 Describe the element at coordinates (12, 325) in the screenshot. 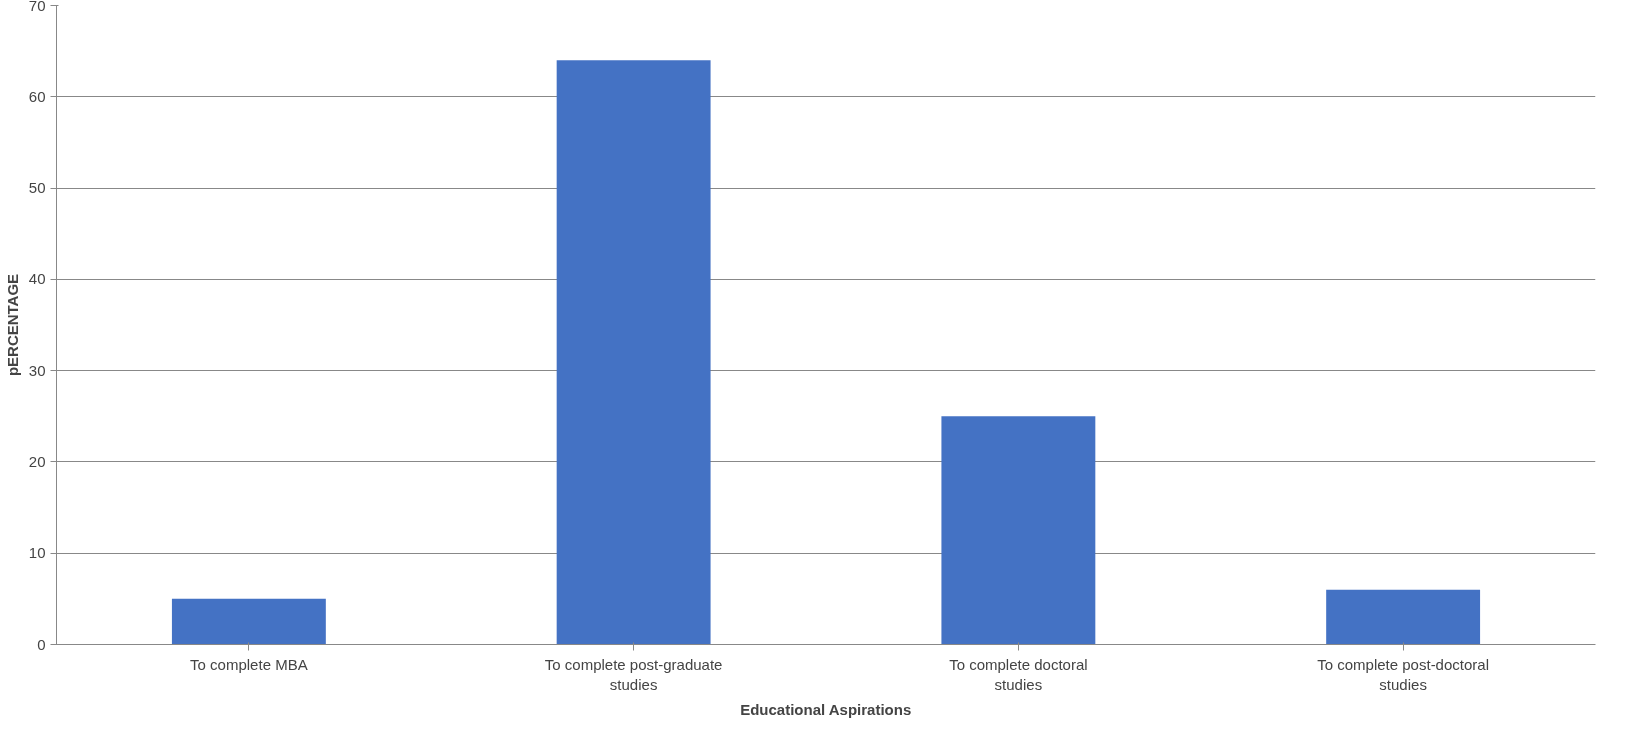

I see `y-axis-title: pERCENTAGE` at that location.